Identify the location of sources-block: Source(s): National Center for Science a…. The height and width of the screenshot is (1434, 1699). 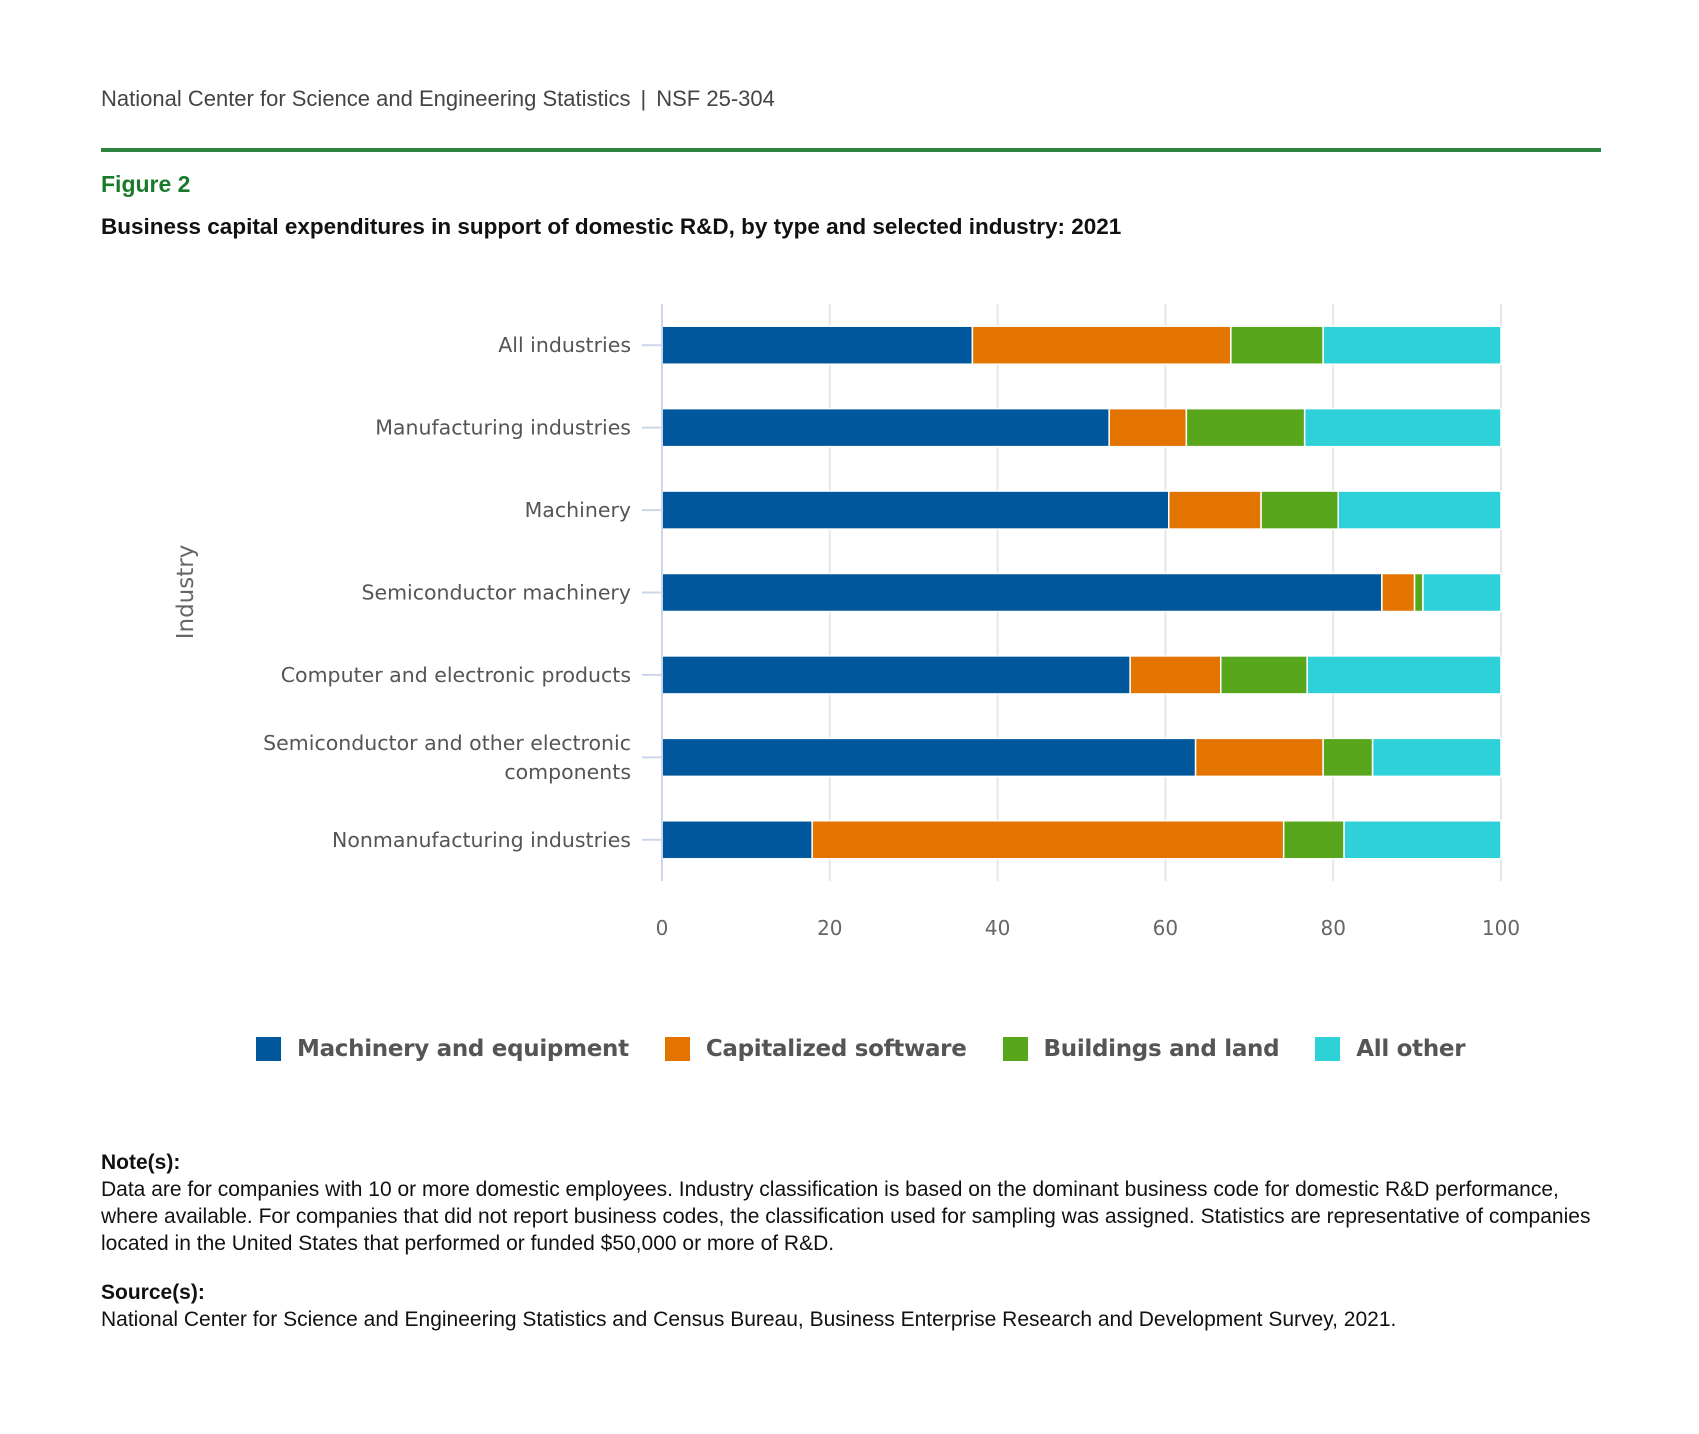
(861, 1306).